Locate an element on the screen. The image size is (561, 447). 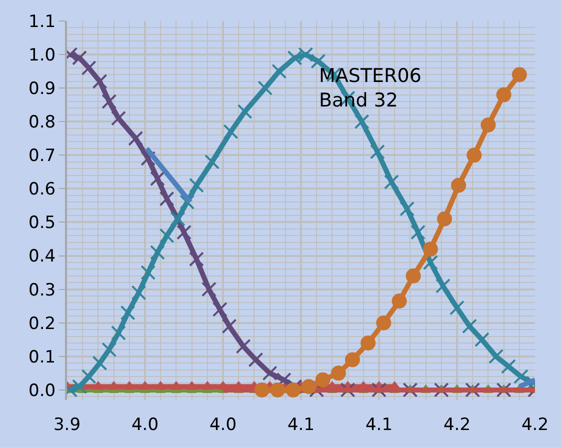
y-tick-label: 0.7 is located at coordinates (42, 156).